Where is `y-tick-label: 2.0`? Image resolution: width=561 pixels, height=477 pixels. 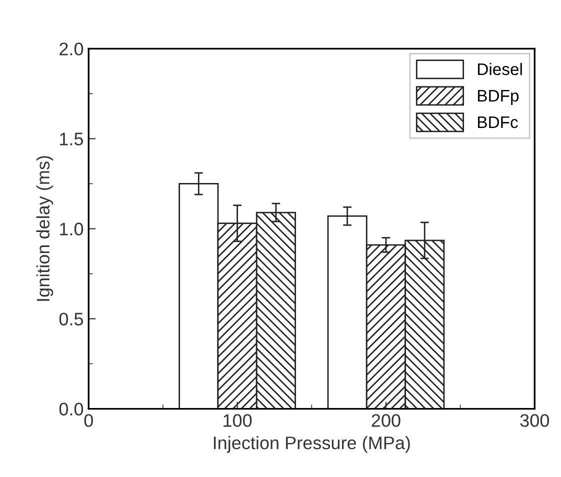
y-tick-label: 2.0 is located at coordinates (72, 49).